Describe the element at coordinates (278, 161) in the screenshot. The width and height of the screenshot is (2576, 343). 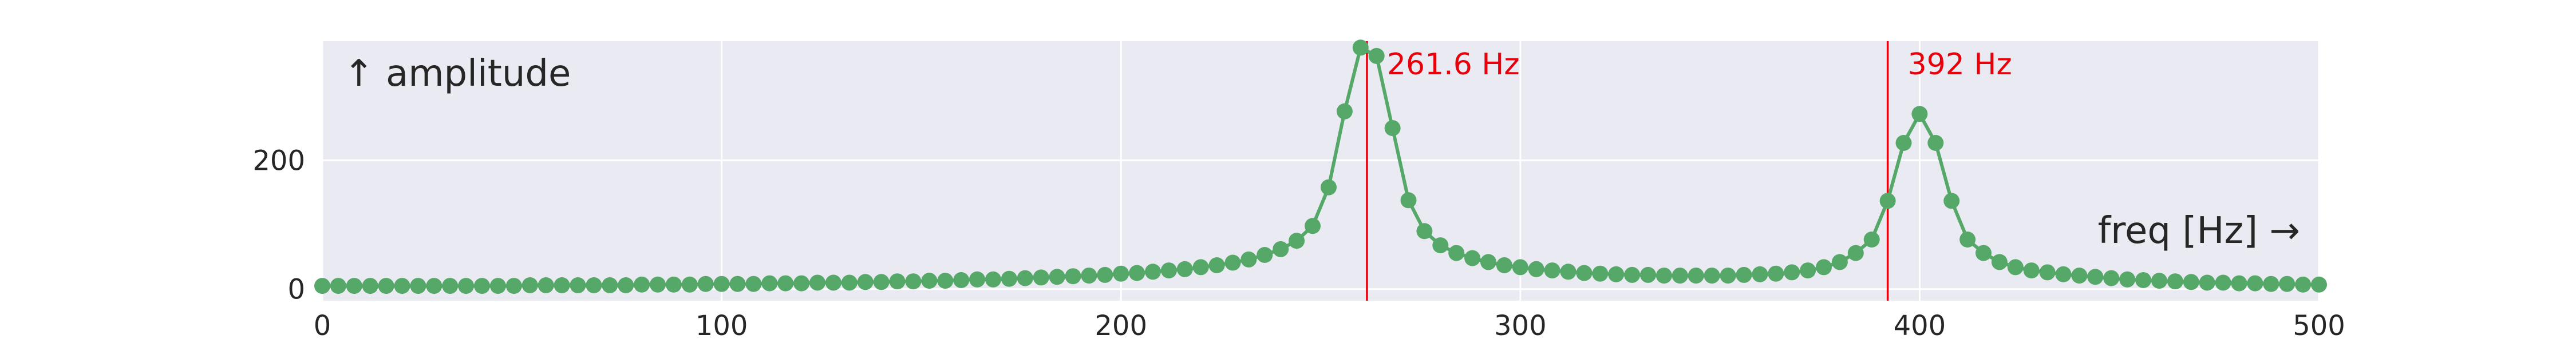
I see `y-tick-label: 200` at that location.